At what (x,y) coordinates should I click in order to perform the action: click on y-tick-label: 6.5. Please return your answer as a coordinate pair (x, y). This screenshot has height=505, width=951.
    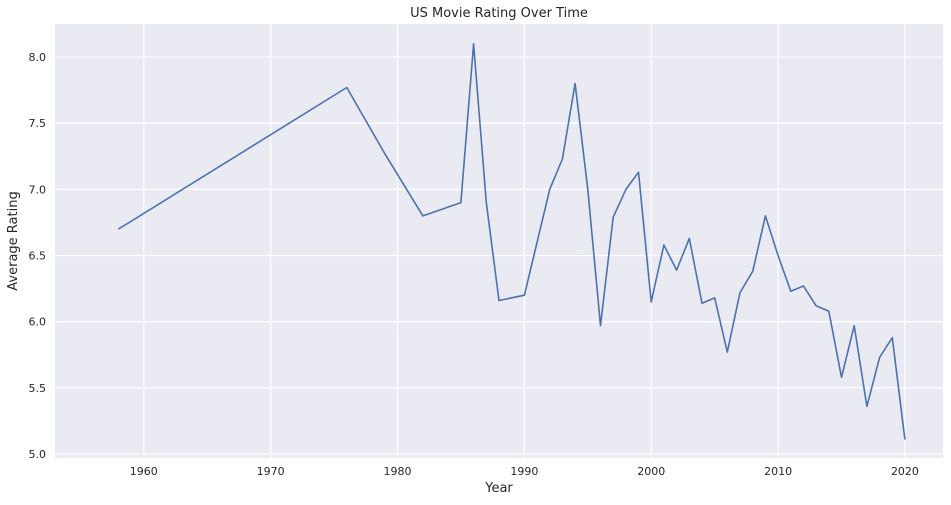
    Looking at the image, I should click on (38, 256).